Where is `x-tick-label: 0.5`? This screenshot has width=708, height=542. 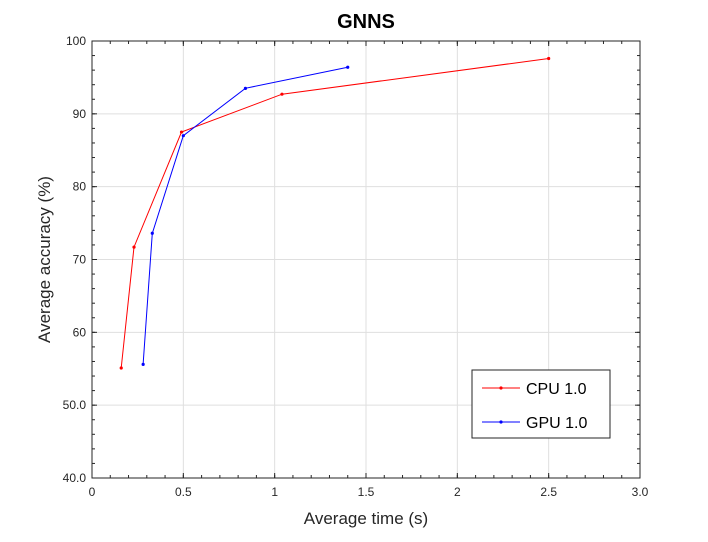 x-tick-label: 0.5 is located at coordinates (183, 492).